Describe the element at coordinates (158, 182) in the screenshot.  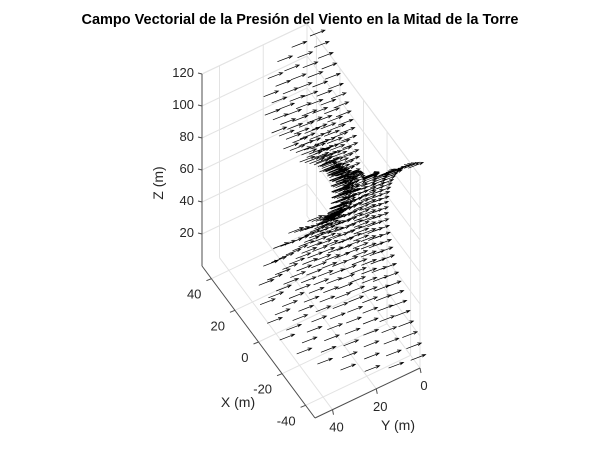
I see `z-axis-label: Z (m)` at that location.